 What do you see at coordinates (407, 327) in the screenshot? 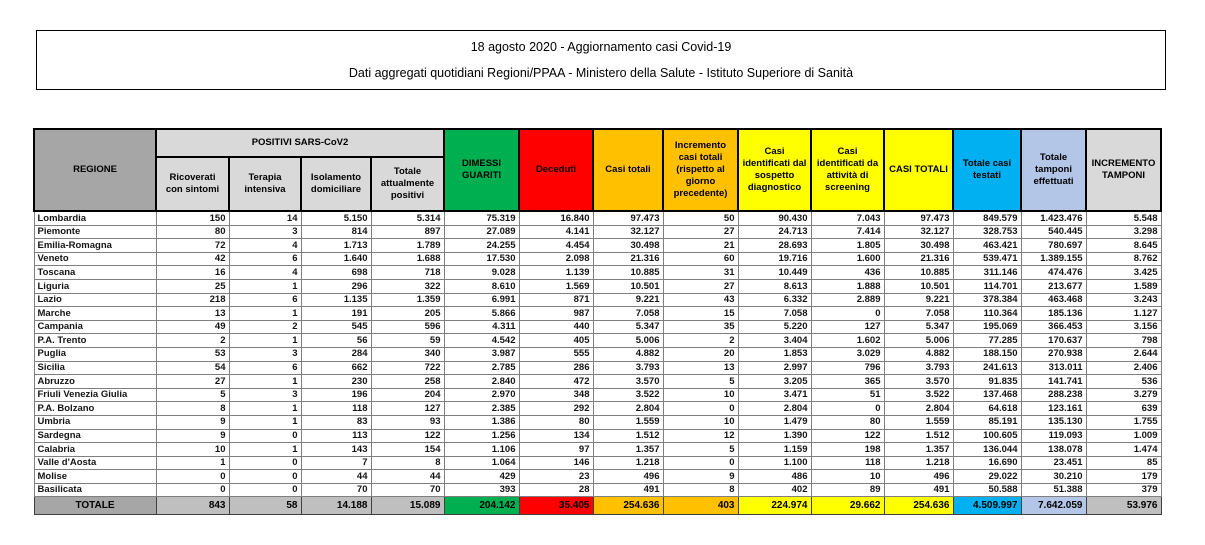
I see `cell-value: 596` at bounding box center [407, 327].